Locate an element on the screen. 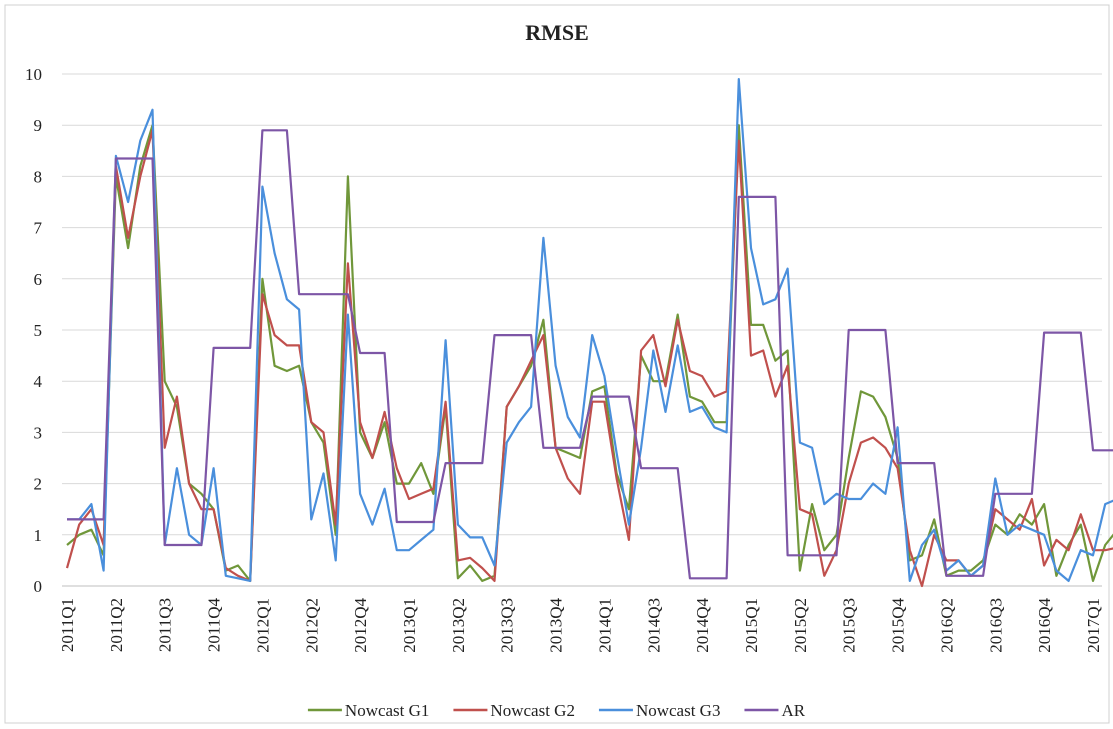  y-tick-label: 9 is located at coordinates (38, 125).